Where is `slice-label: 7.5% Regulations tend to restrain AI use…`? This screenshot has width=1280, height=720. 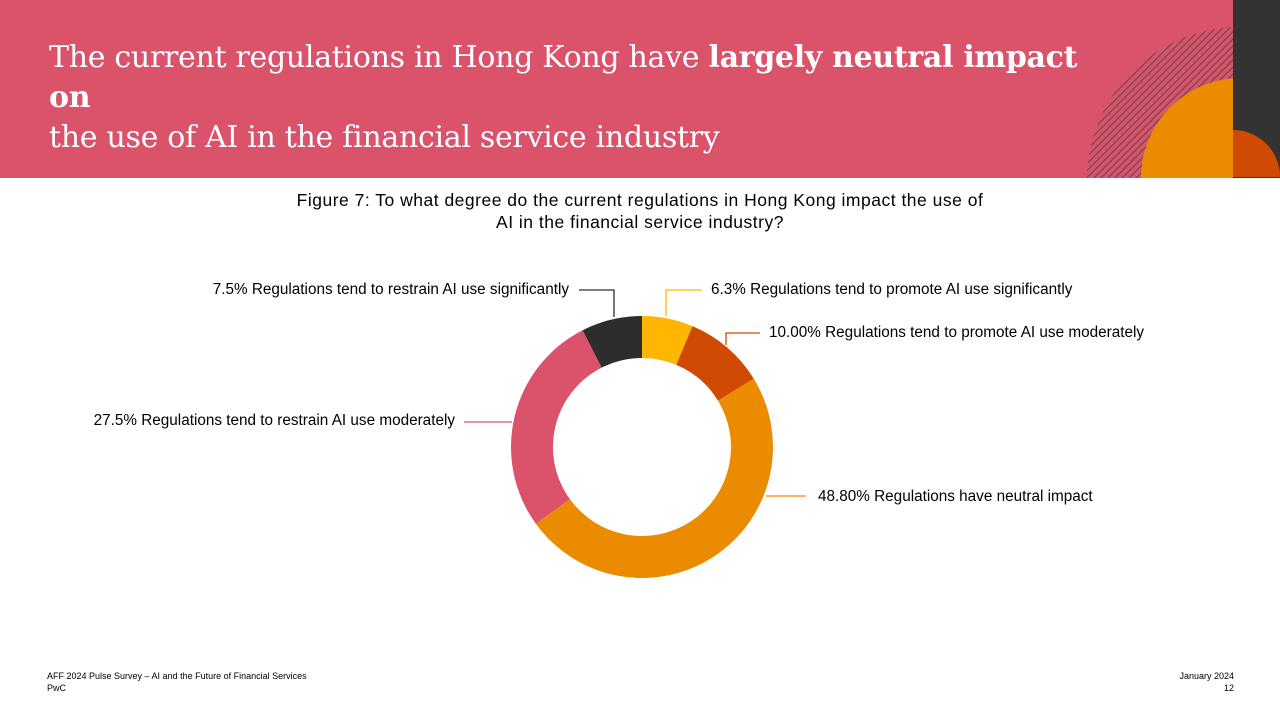 slice-label: 7.5% Regulations tend to restrain AI use… is located at coordinates (391, 289).